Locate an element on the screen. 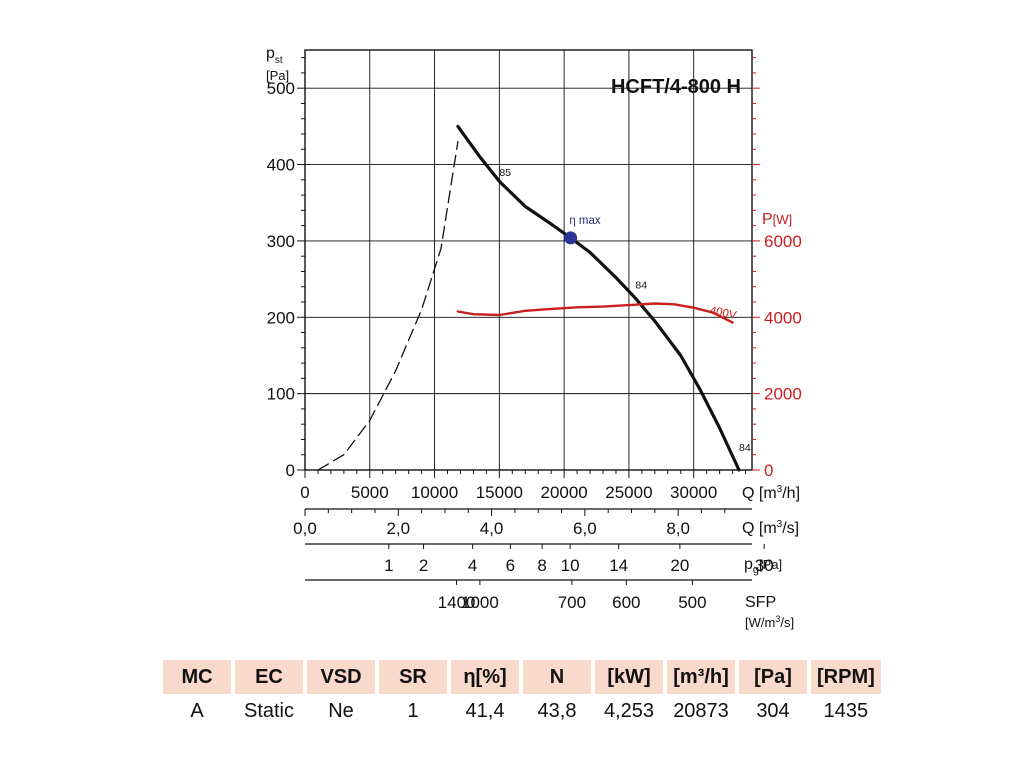 The width and height of the screenshot is (1024, 768). value-kw: 4,253 is located at coordinates (629, 710).